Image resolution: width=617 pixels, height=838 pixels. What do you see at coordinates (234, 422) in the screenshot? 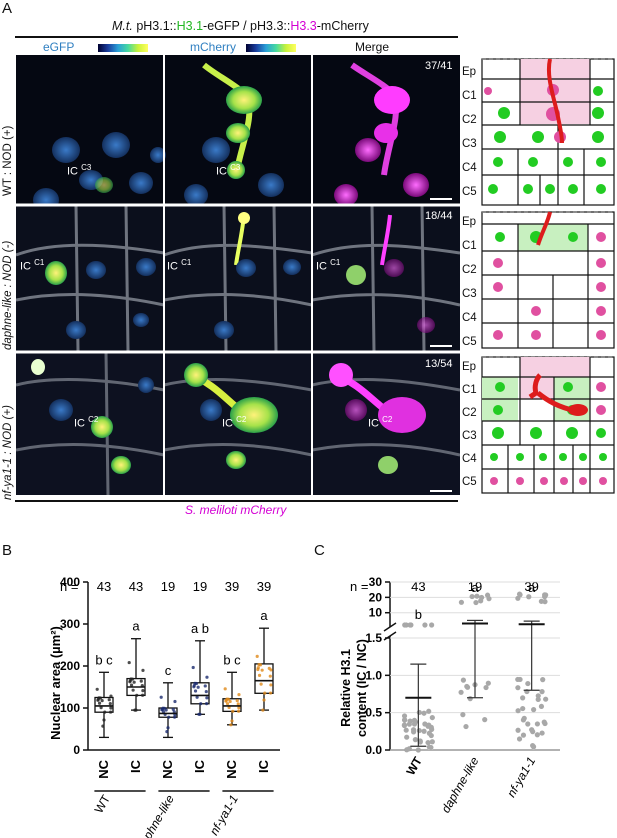
I see `ic-label-r3-mcherry: IC C2` at bounding box center [234, 422].